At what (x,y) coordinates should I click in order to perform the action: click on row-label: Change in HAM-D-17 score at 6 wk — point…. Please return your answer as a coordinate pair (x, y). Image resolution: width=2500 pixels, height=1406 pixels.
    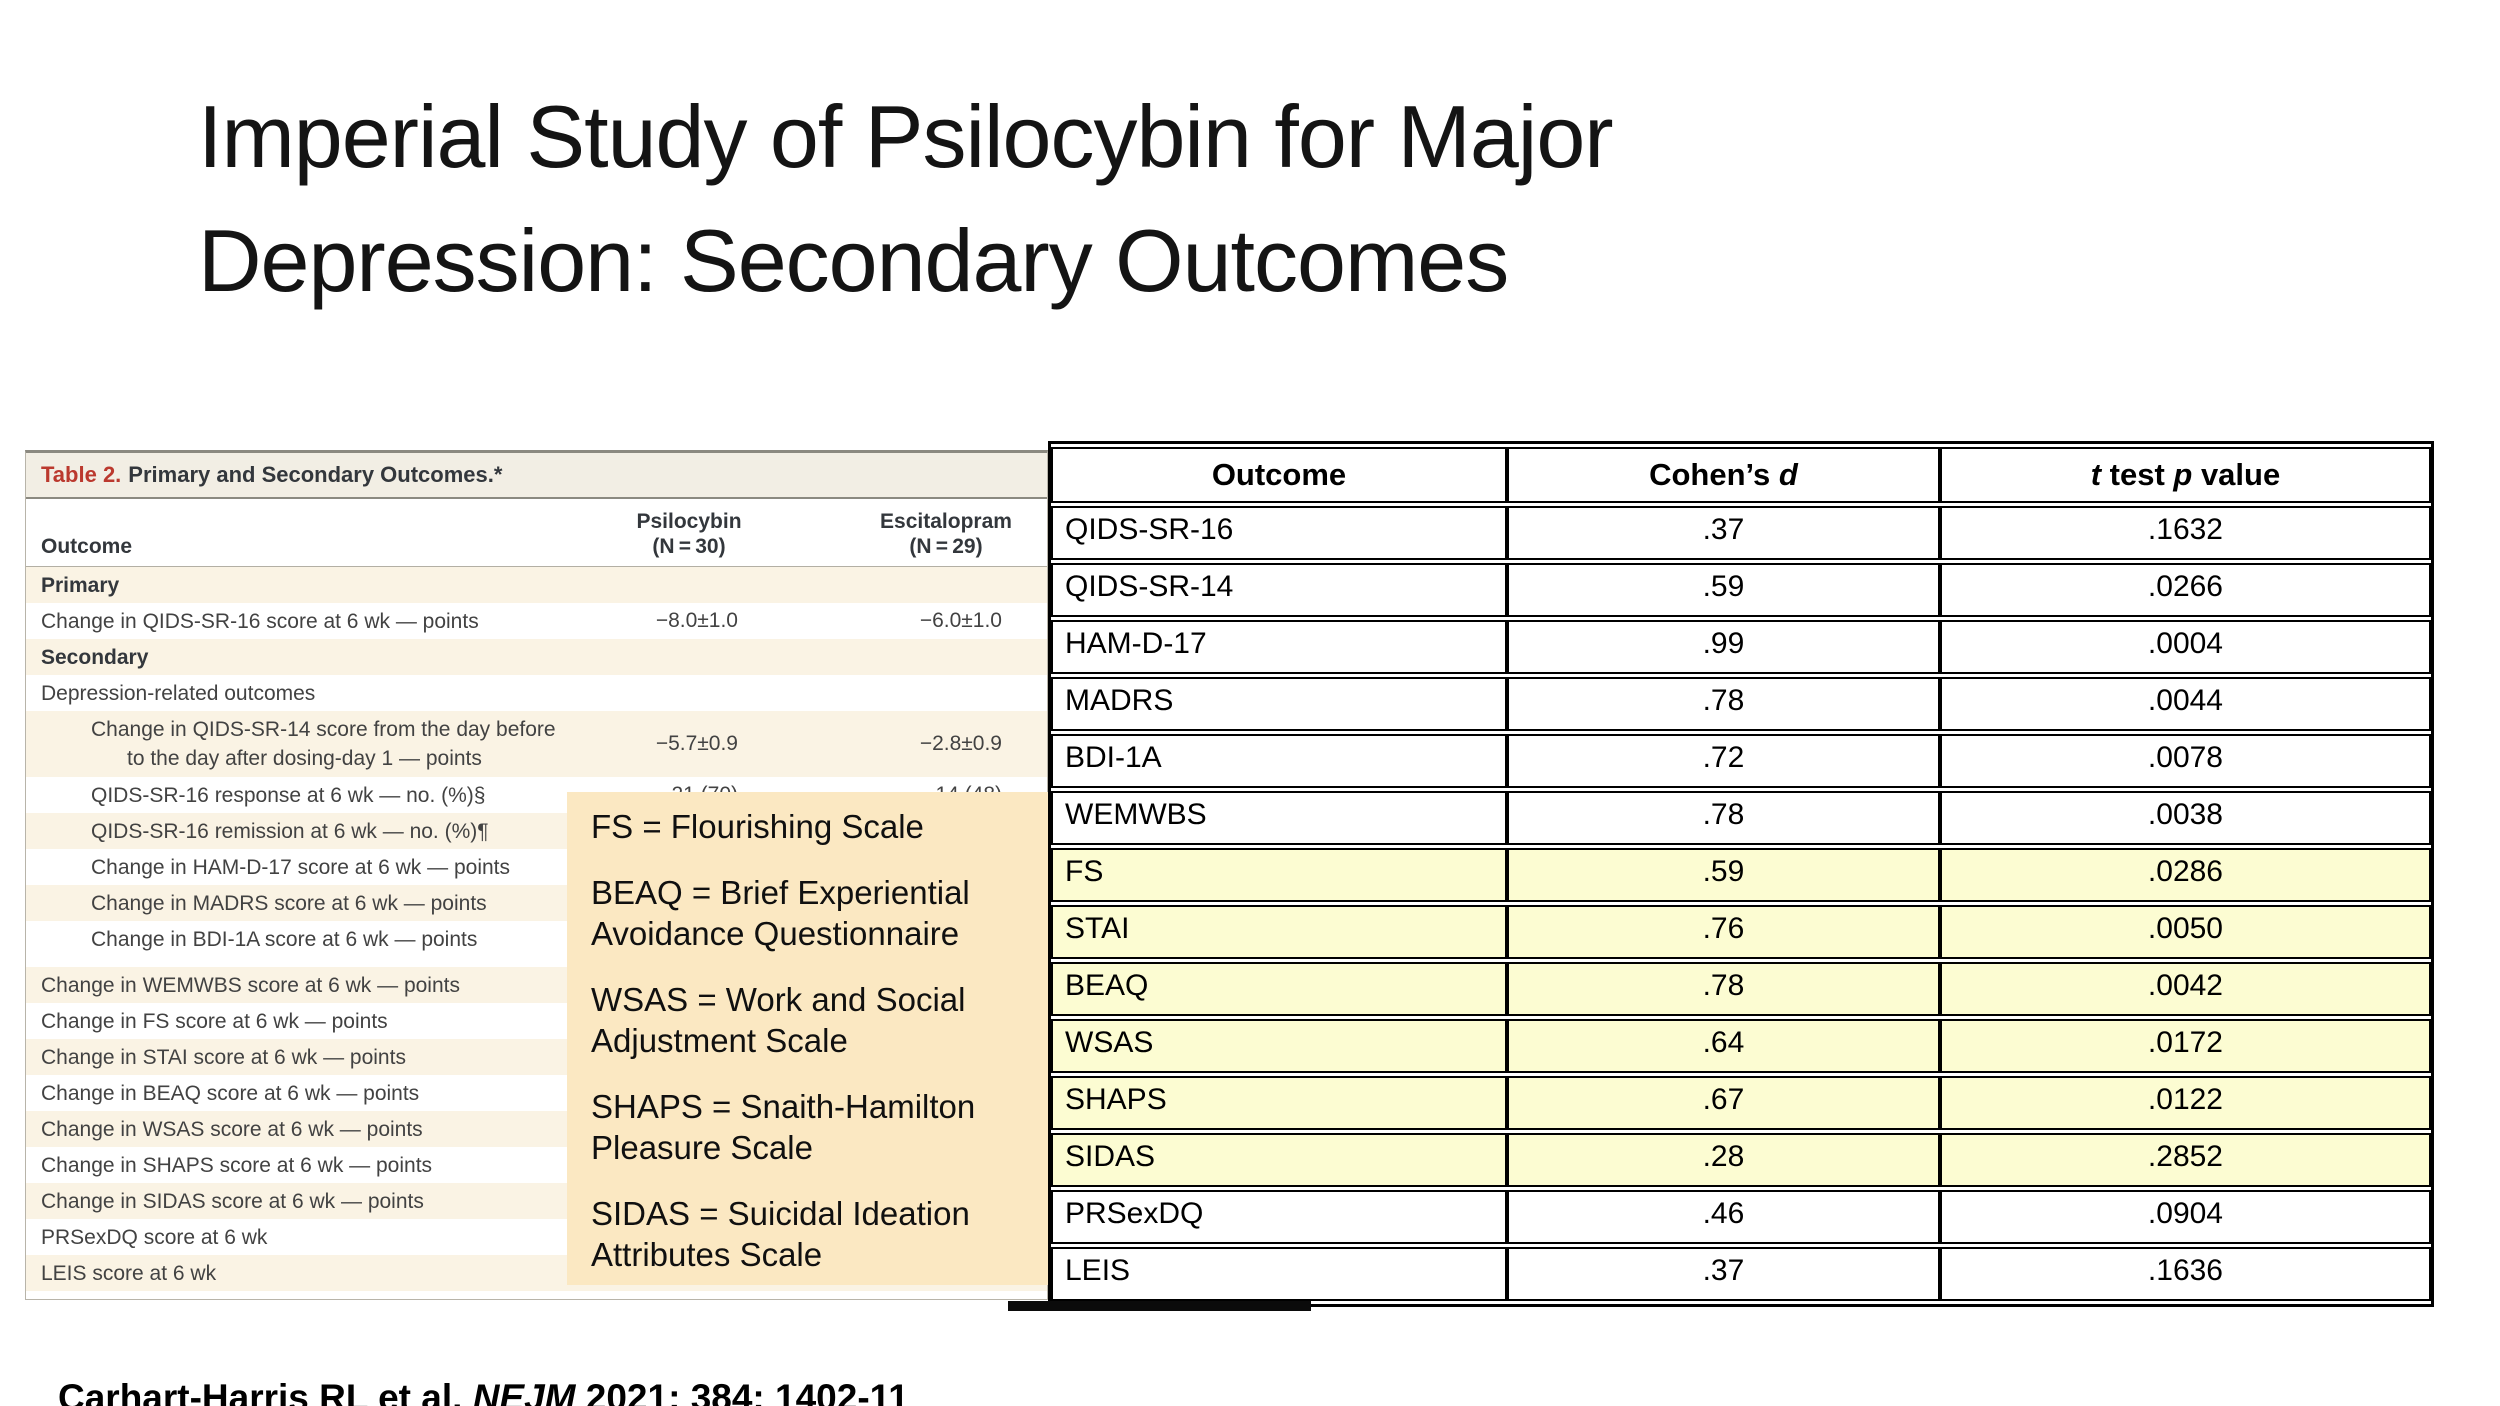
    Looking at the image, I should click on (301, 867).